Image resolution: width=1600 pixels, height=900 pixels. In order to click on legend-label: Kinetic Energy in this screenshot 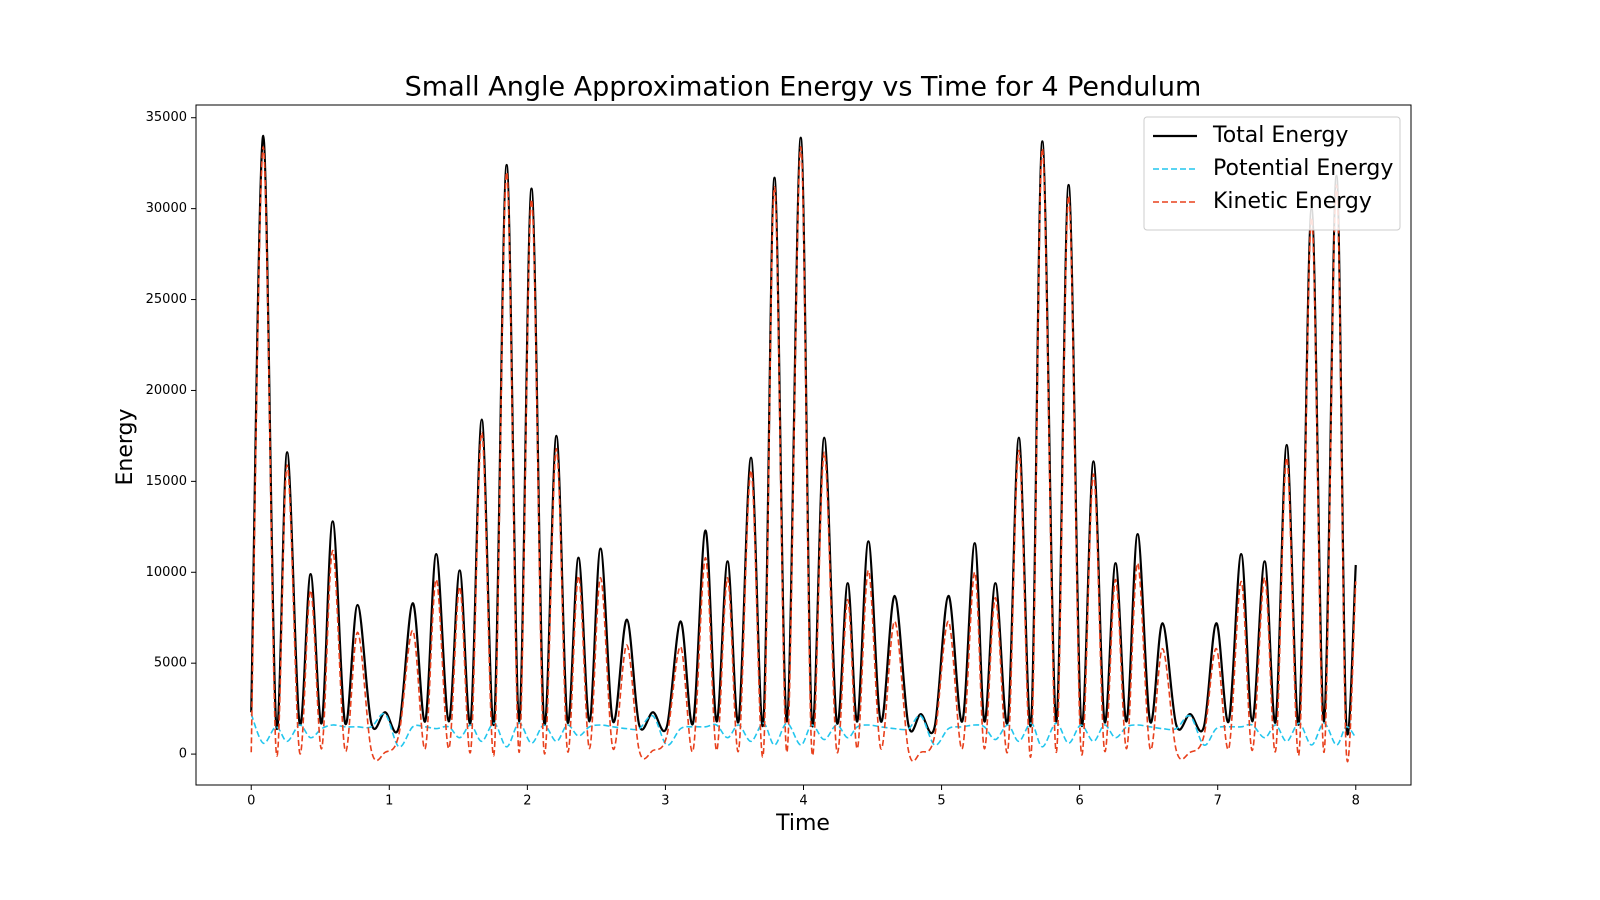, I will do `click(1292, 201)`.